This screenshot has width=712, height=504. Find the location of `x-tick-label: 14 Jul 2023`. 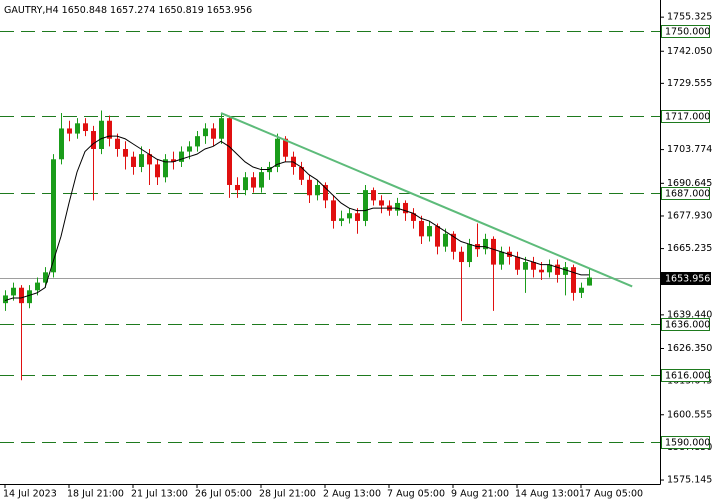

x-tick-label: 14 Jul 2023 is located at coordinates (30, 494).